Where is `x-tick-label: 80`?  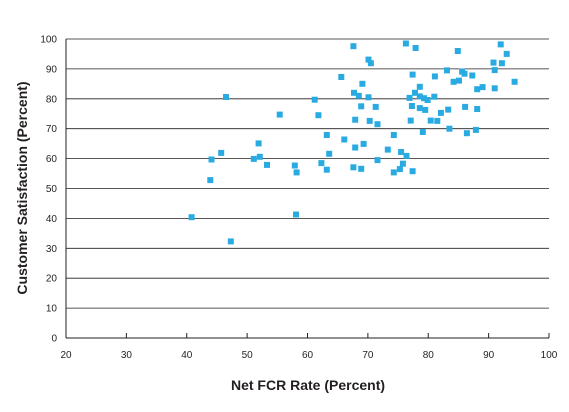 x-tick-label: 80 is located at coordinates (429, 355).